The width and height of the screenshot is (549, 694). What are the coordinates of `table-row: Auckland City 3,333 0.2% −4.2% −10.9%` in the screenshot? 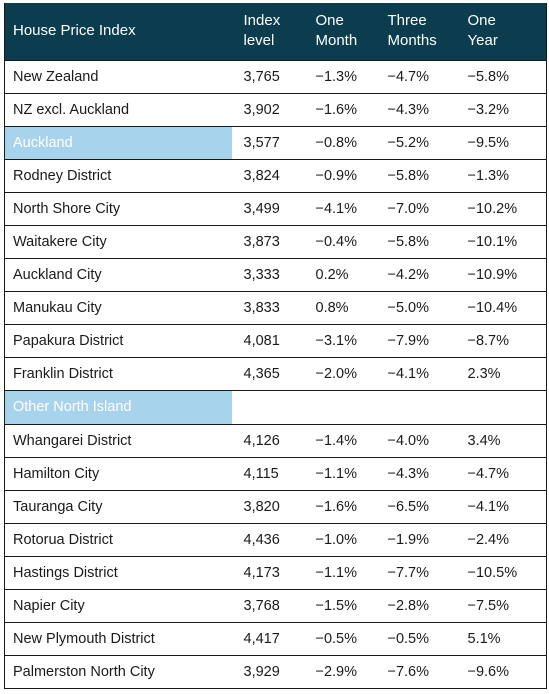 It's located at (275, 275).